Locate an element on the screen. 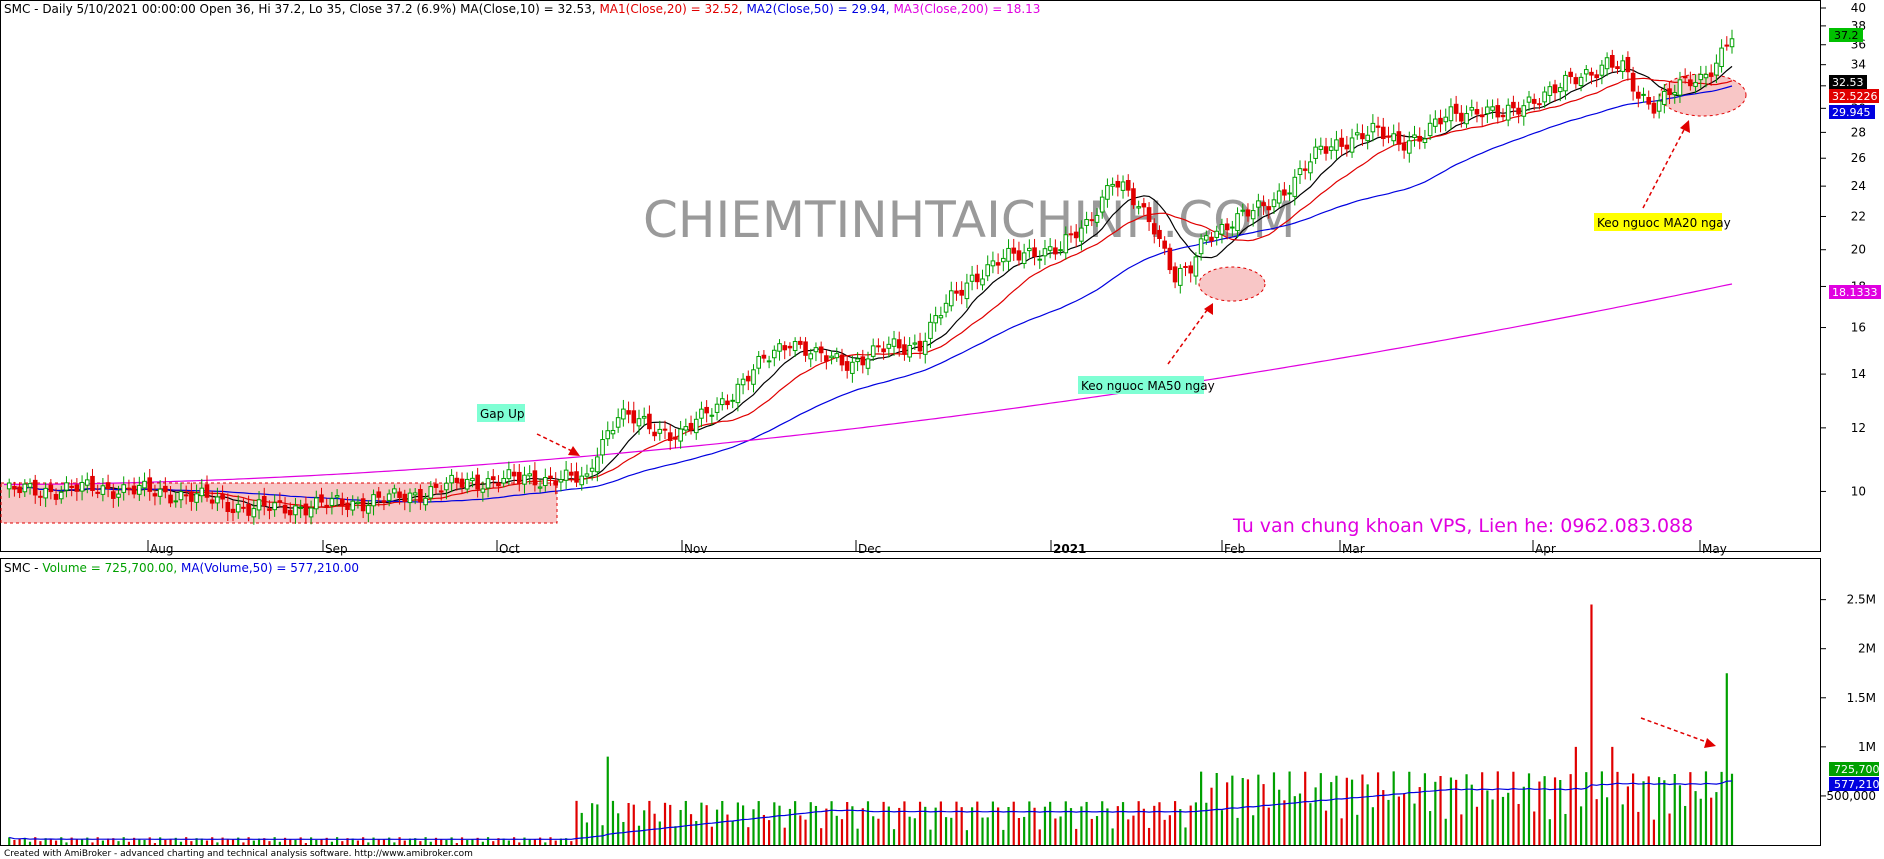 The width and height of the screenshot is (1884, 859). month-tick-label: Oct is located at coordinates (509, 549).